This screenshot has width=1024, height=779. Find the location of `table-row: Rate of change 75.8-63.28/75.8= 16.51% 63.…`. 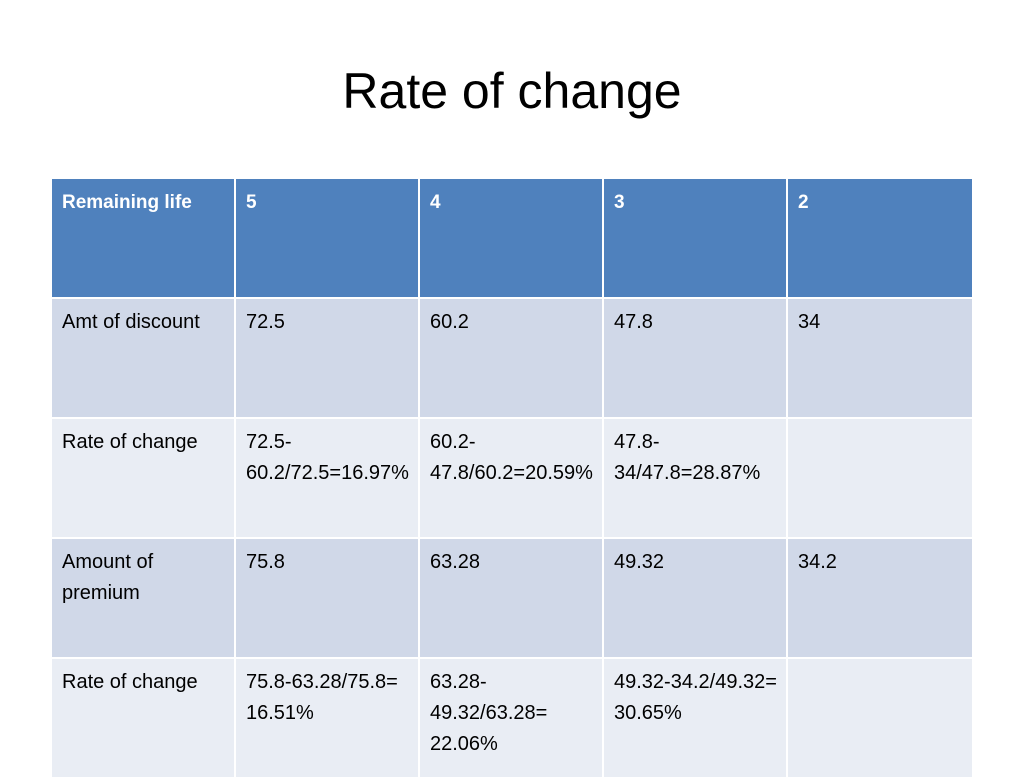

table-row: Rate of change 75.8-63.28/75.8= 16.51% 63.… is located at coordinates (512, 719).